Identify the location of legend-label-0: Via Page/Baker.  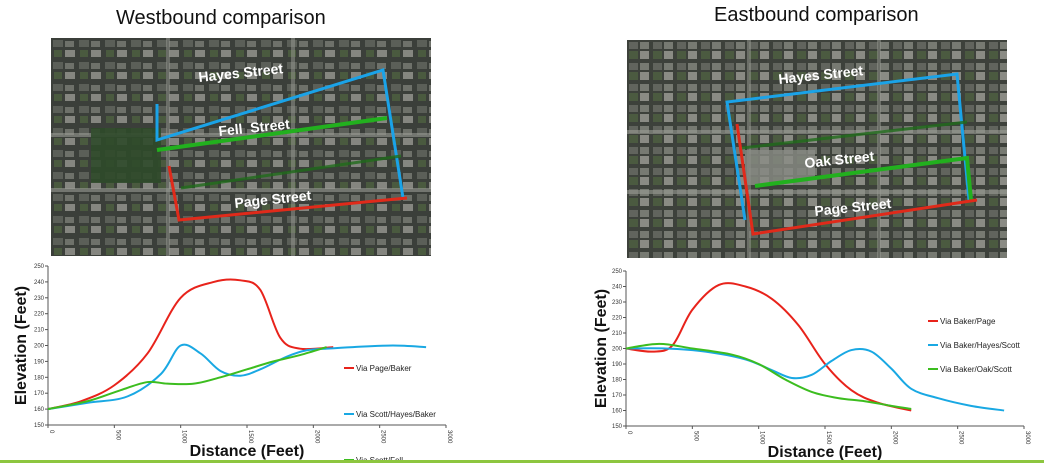
(384, 368).